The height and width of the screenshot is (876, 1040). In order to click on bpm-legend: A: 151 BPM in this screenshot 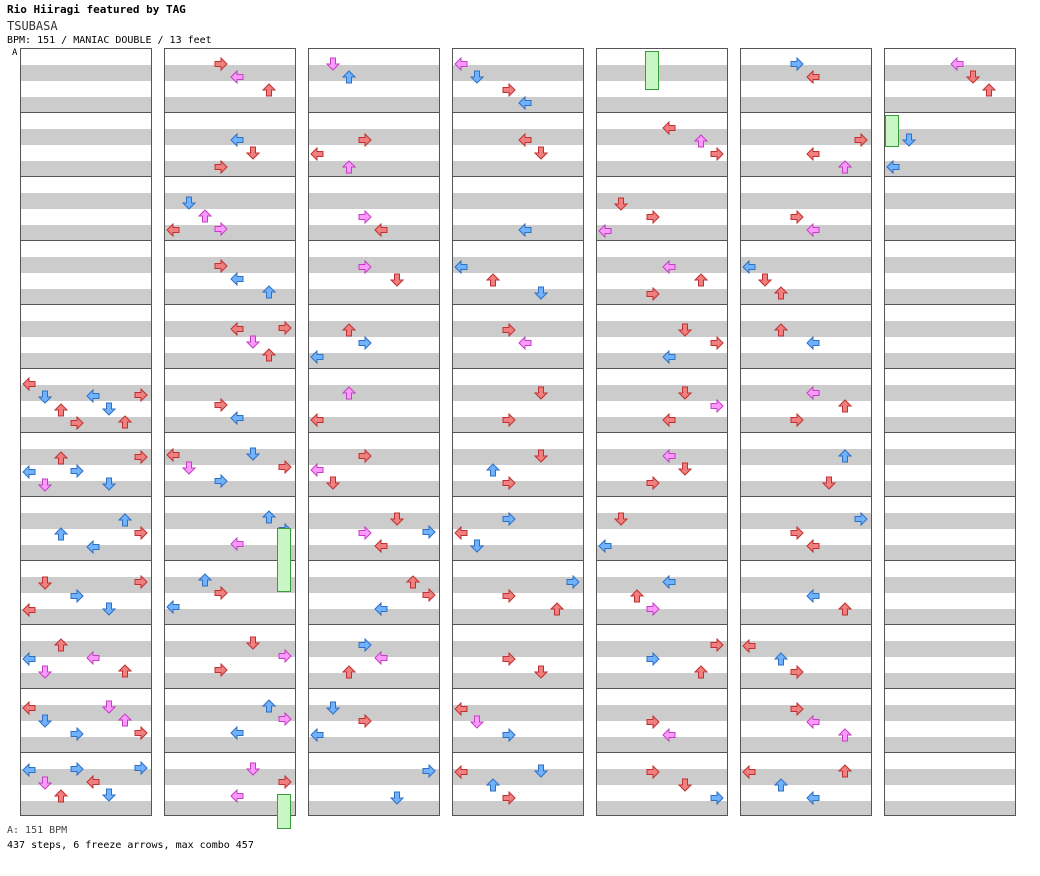, I will do `click(37, 830)`.